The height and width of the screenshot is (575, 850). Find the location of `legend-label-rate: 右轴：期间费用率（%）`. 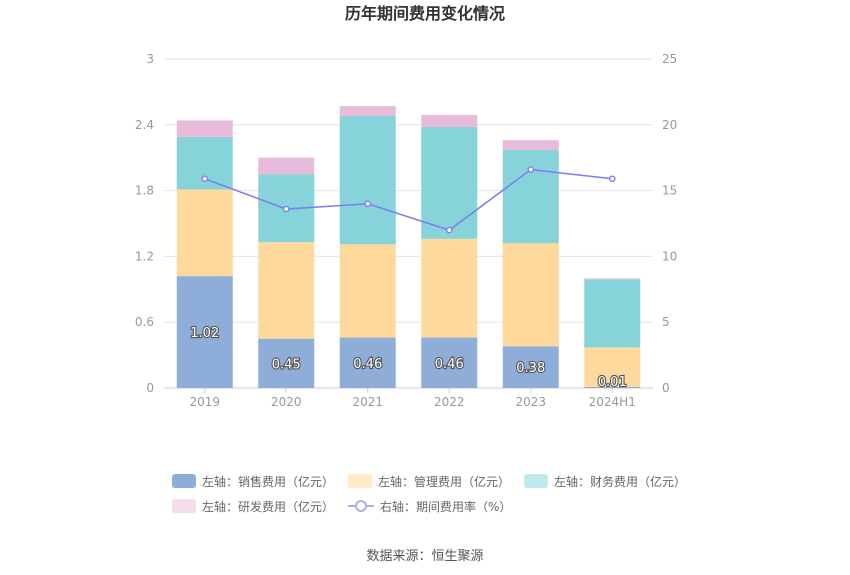

legend-label-rate: 右轴：期间费用率（%） is located at coordinates (446, 506).